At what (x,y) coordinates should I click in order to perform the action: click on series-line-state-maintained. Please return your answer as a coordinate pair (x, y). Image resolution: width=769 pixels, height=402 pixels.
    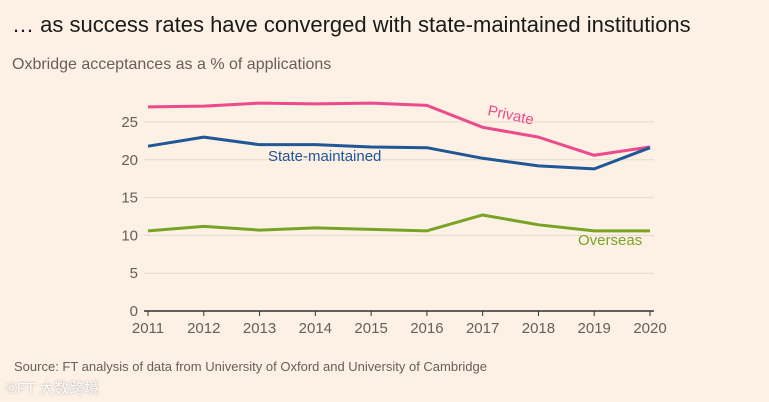
    Looking at the image, I should click on (399, 153).